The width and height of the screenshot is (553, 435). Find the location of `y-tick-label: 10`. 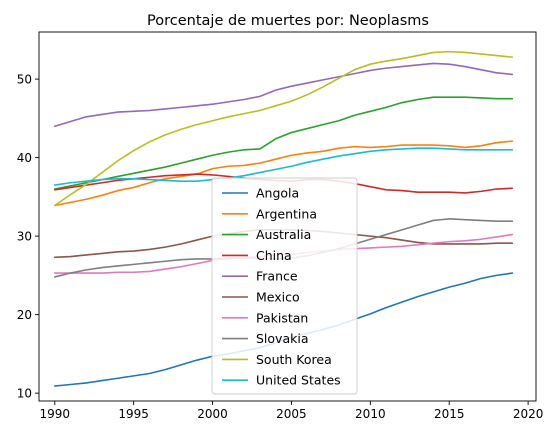

y-tick-label: 10 is located at coordinates (24, 394).